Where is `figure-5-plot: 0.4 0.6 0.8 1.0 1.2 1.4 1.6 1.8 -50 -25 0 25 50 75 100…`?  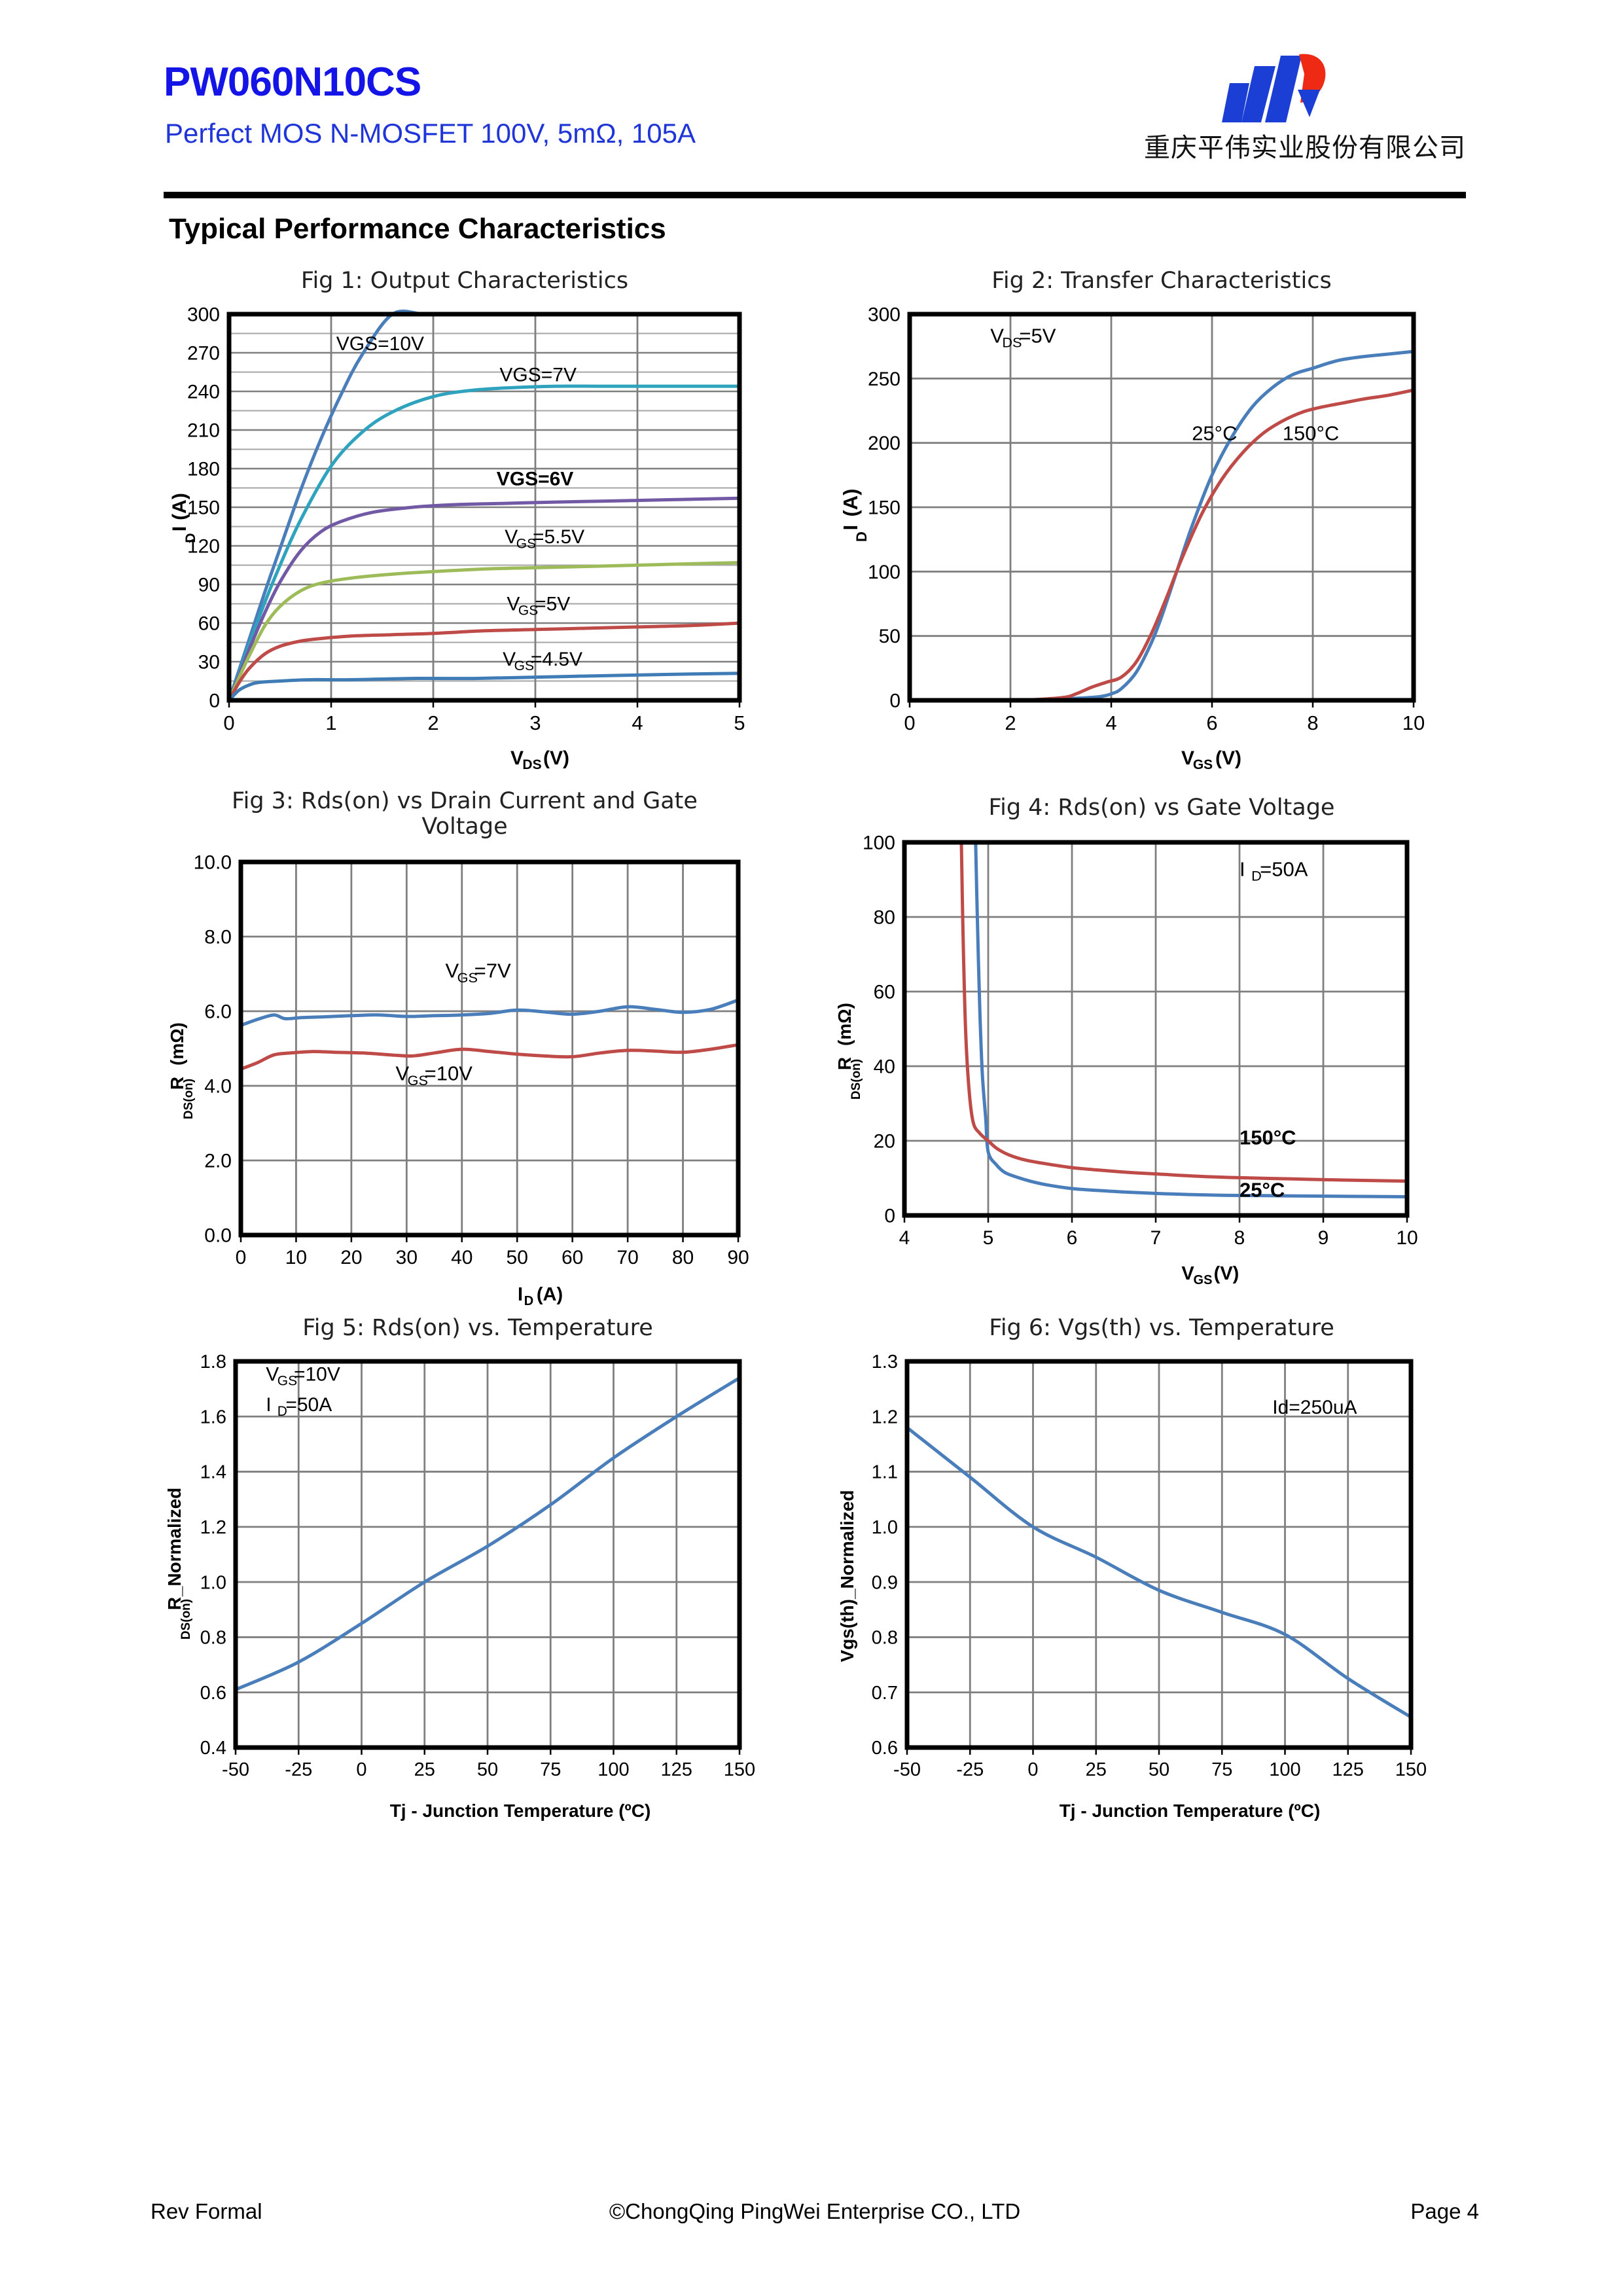
figure-5-plot: 0.4 0.6 0.8 1.0 1.2 1.4 1.6 1.8 -50 -25 0 25 50 75 100… is located at coordinates (459, 1586).